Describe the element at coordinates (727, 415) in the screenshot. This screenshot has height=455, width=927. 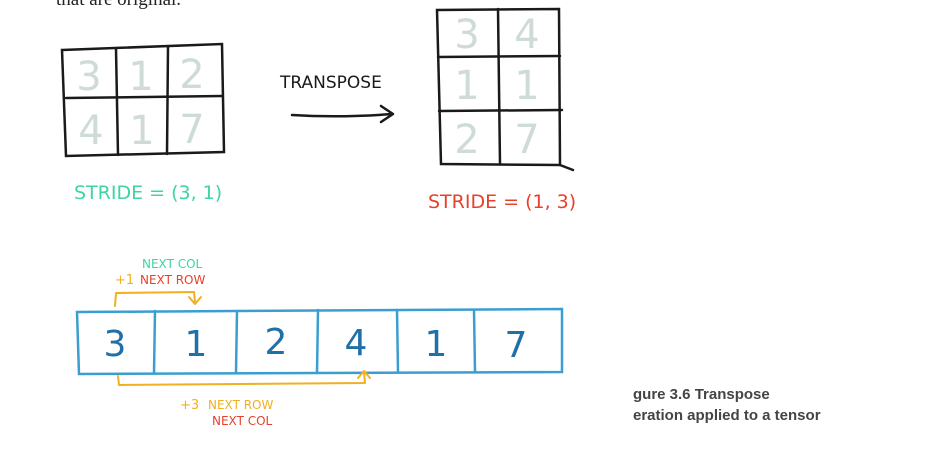
I see `figure-caption-line-2: eration applied to a tensor` at that location.